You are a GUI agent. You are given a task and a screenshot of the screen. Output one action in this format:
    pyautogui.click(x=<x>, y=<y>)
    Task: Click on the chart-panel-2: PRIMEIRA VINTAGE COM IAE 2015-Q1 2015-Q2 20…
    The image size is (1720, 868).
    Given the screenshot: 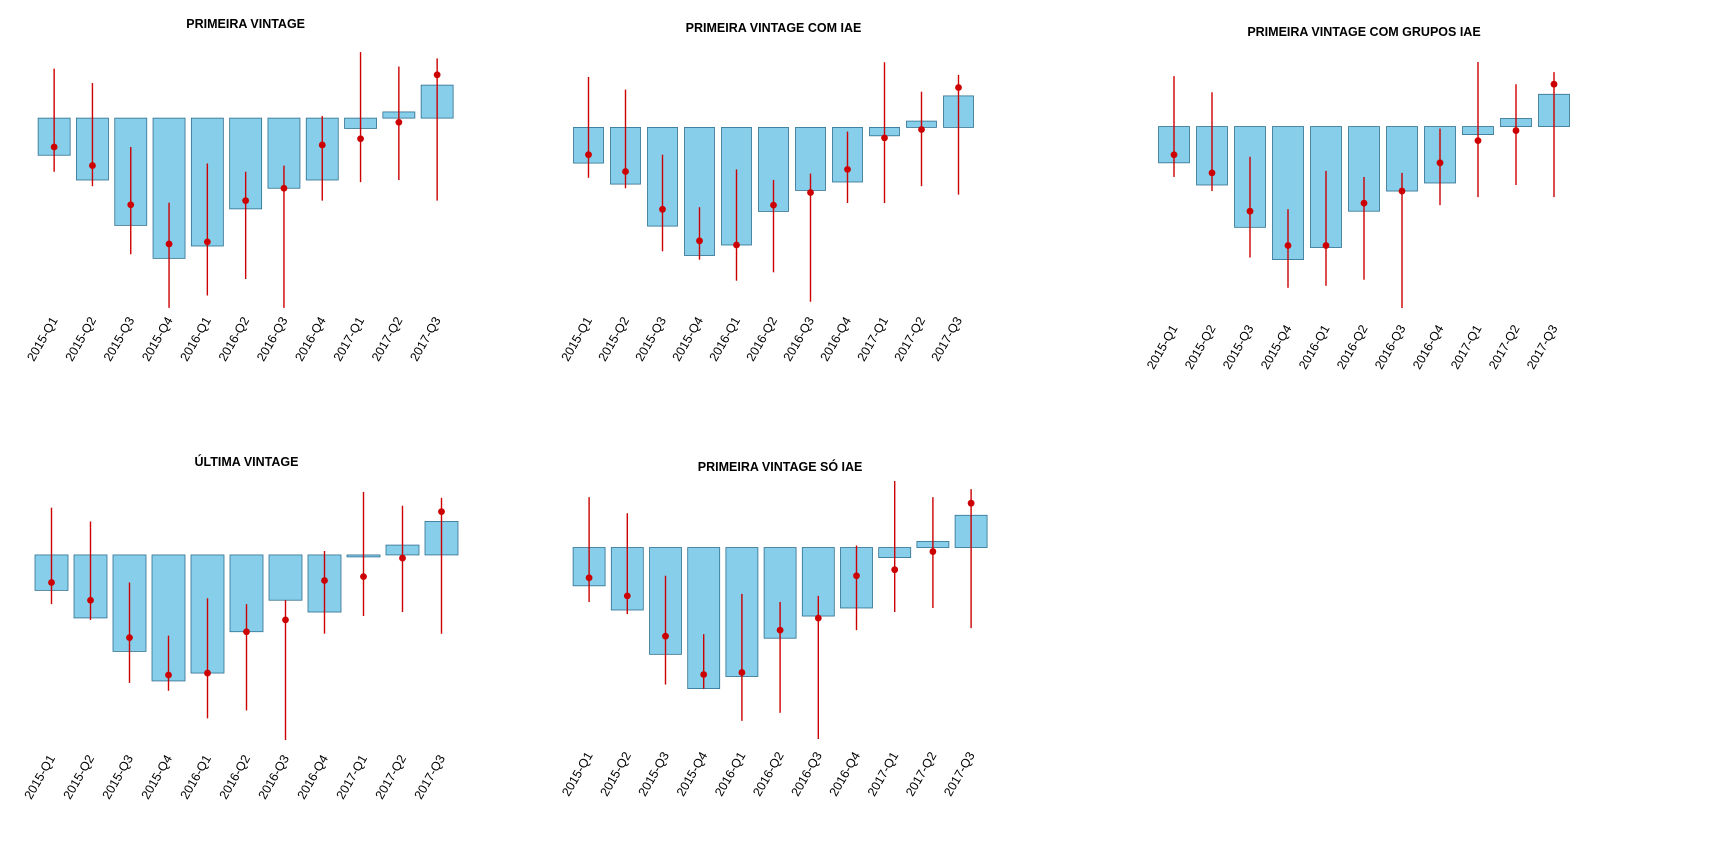 What is the action you would take?
    pyautogui.click(x=782, y=222)
    